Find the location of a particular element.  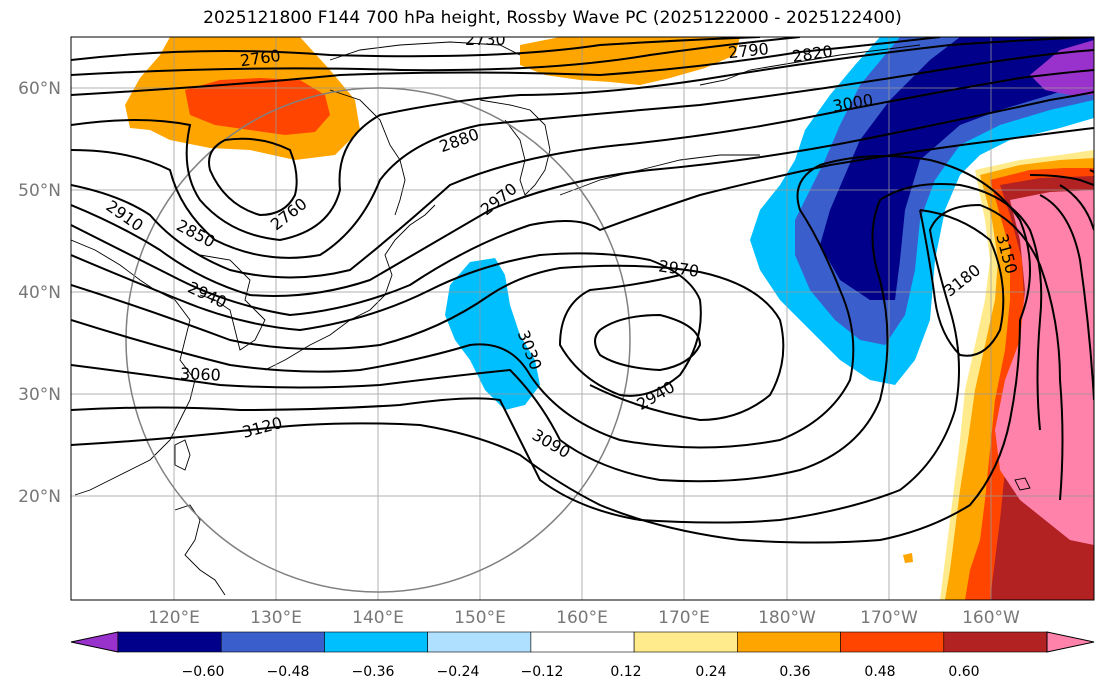

lon-label: 170°W is located at coordinates (889, 618).